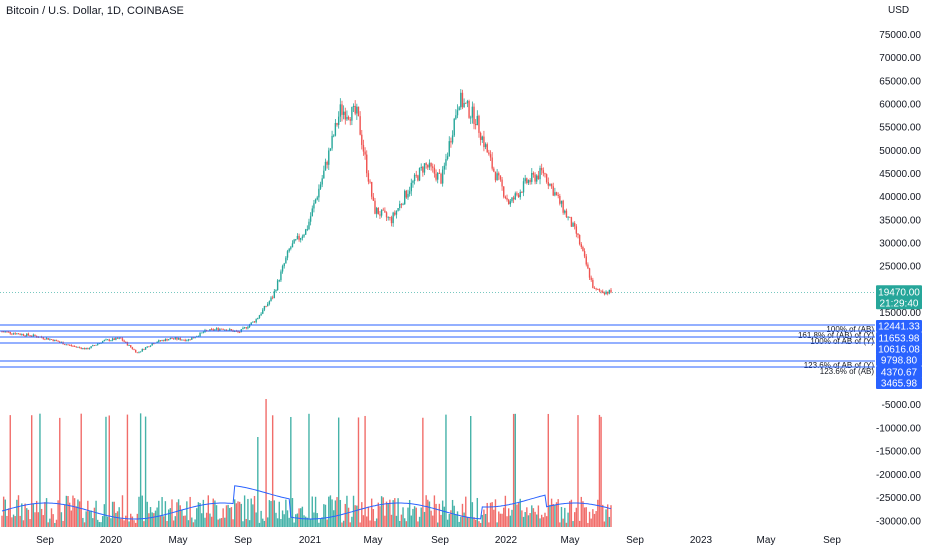  What do you see at coordinates (902, 405) in the screenshot?
I see `volume-tick-label: -5000.00` at bounding box center [902, 405].